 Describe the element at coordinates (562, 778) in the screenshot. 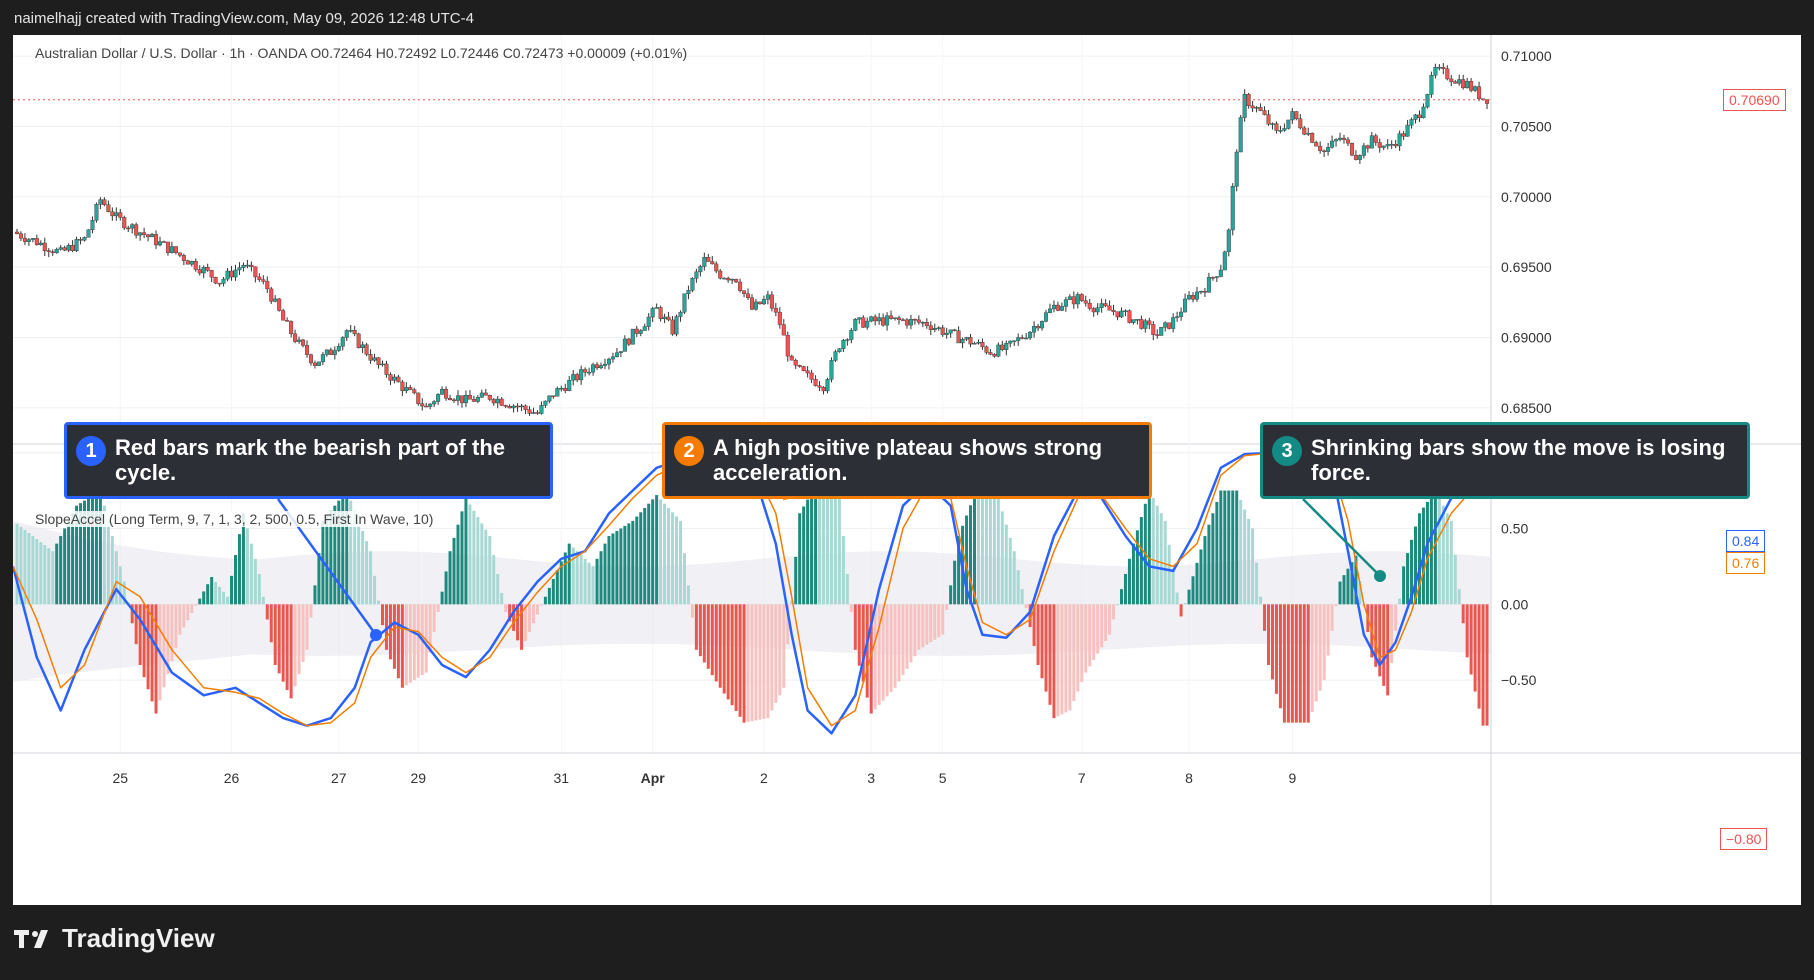

I see `time-axis-tick: 31` at that location.